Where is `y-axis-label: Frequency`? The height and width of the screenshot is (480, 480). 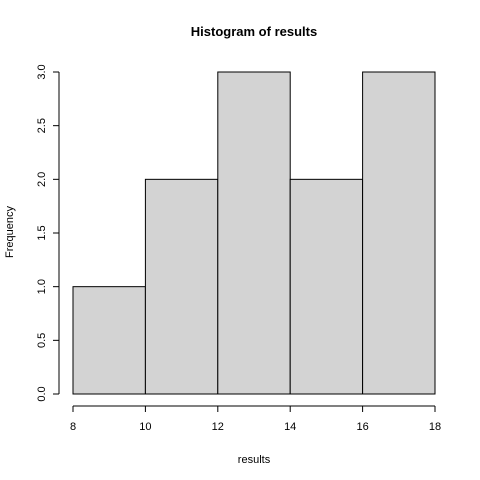
y-axis-label: Frequency is located at coordinates (10, 232).